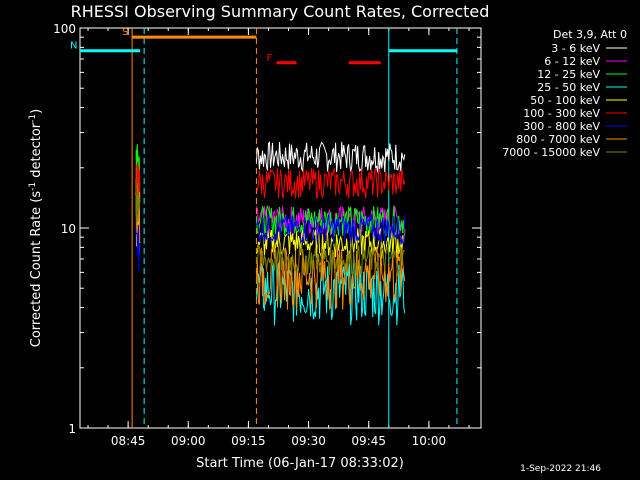 The height and width of the screenshot is (480, 640). I want to click on x-tick-label: 09:15, so click(248, 441).